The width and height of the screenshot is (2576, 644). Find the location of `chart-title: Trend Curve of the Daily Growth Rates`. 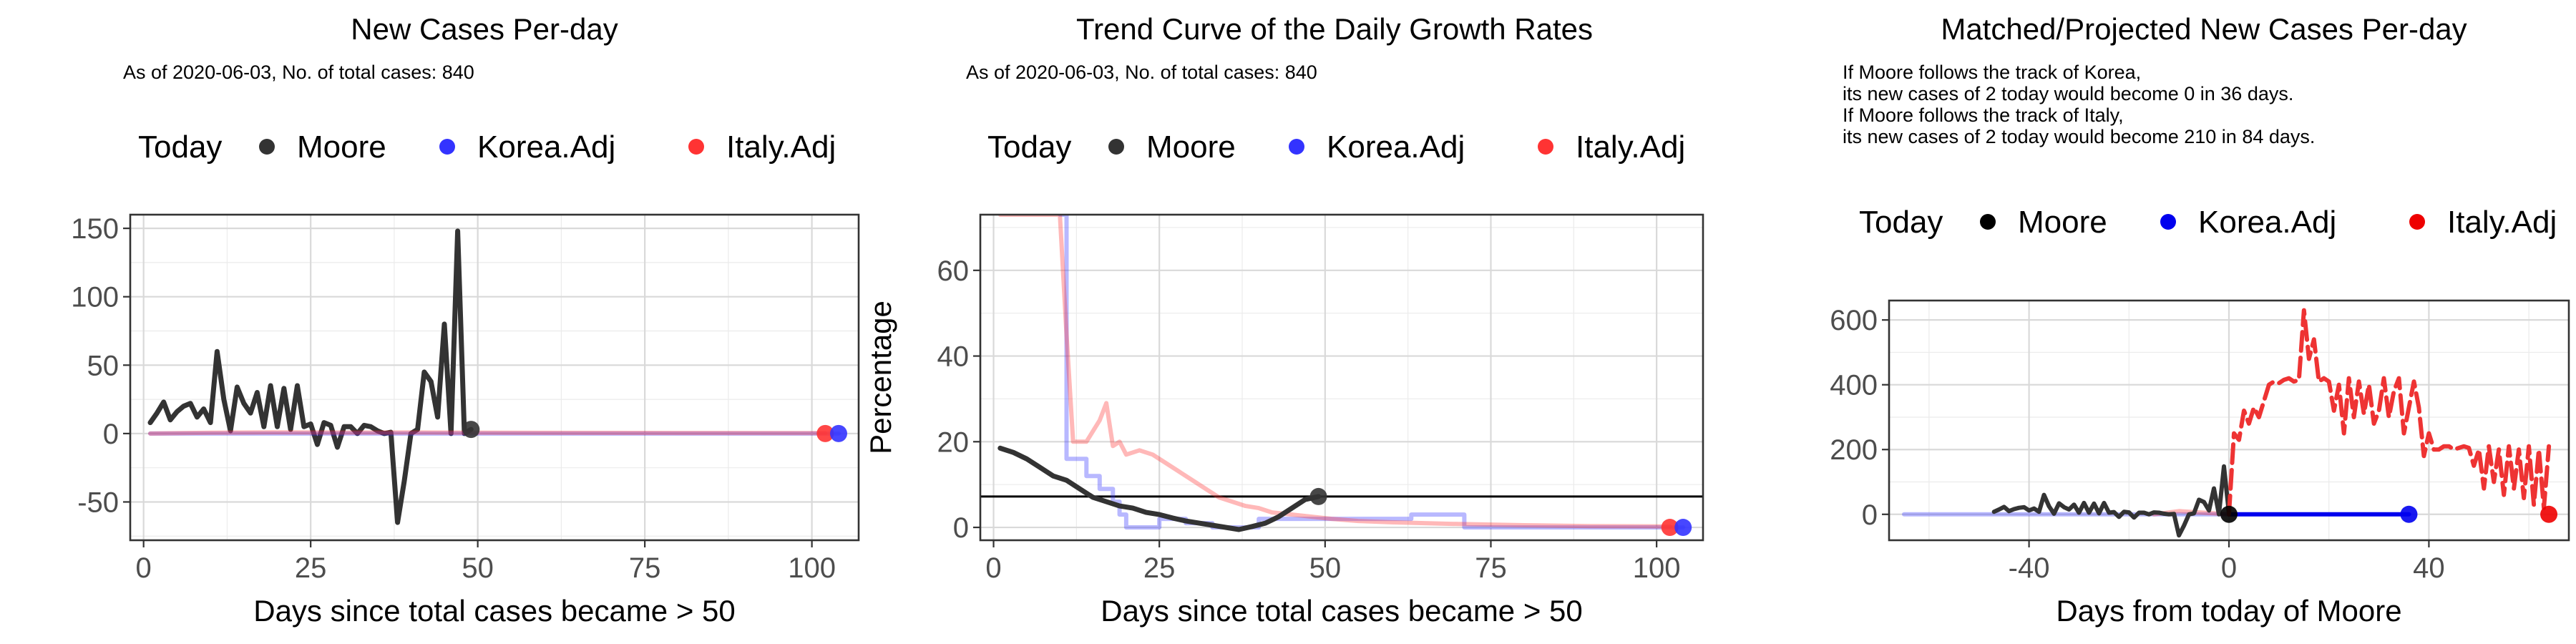

chart-title: Trend Curve of the Daily Growth Rates is located at coordinates (1334, 29).